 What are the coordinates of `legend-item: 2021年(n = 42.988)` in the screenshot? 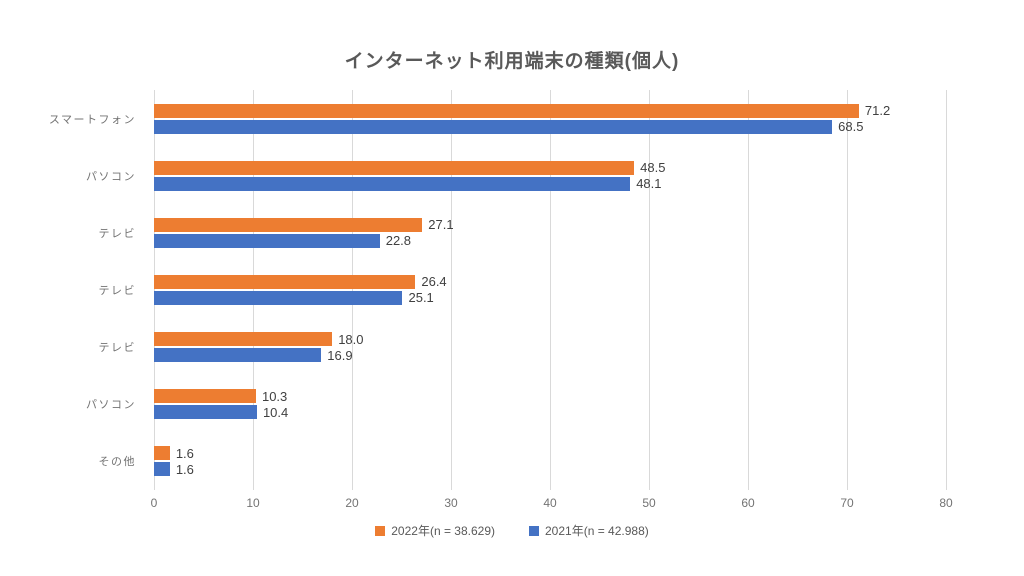 It's located at (589, 530).